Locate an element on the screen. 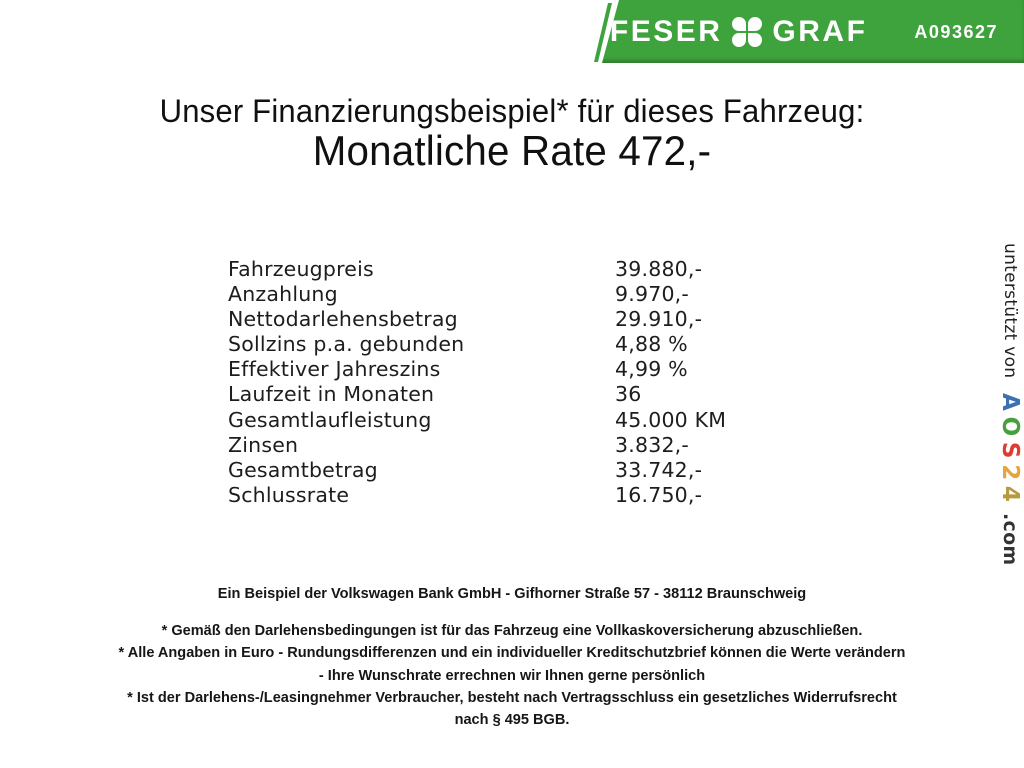 The width and height of the screenshot is (1024, 768). monthly-rate-heading: Monatliche Rate 472,- is located at coordinates (512, 150).